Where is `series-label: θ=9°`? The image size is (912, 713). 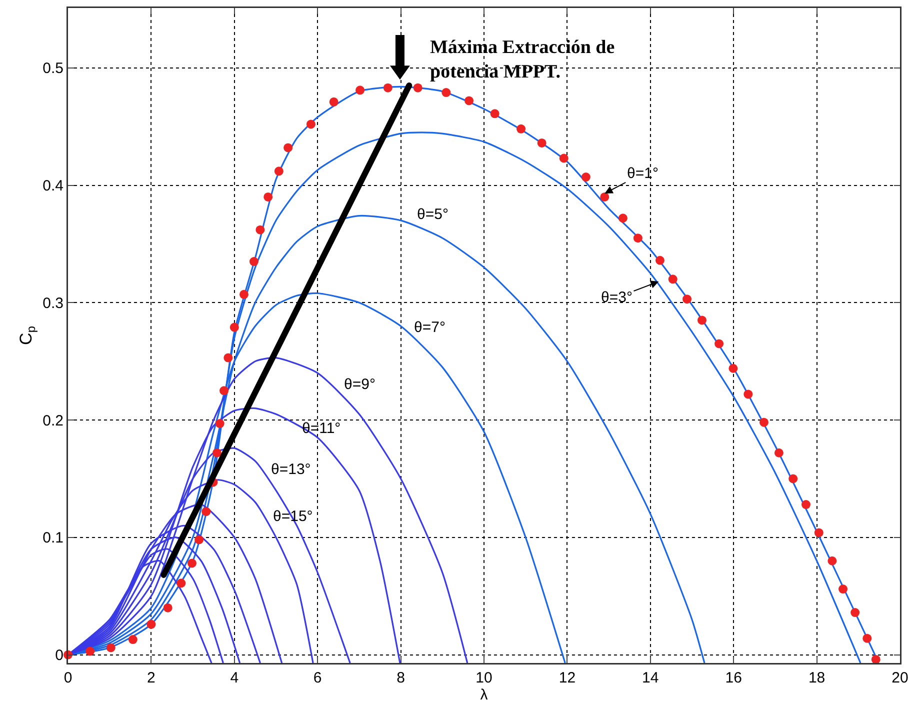
series-label: θ=9° is located at coordinates (360, 384).